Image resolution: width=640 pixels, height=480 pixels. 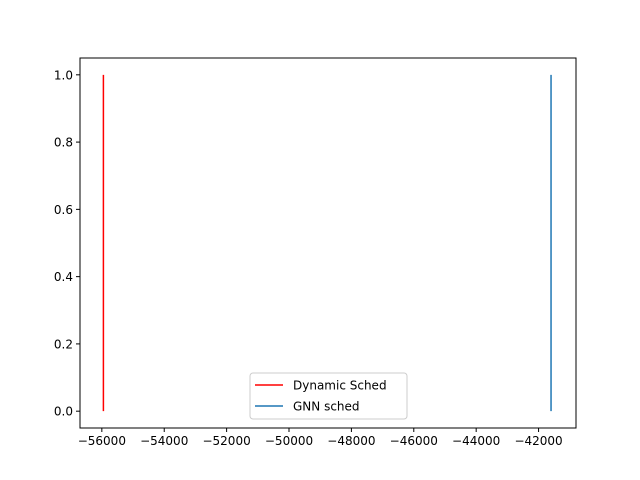 What do you see at coordinates (63, 210) in the screenshot?
I see `y-tick-label: 0.6` at bounding box center [63, 210].